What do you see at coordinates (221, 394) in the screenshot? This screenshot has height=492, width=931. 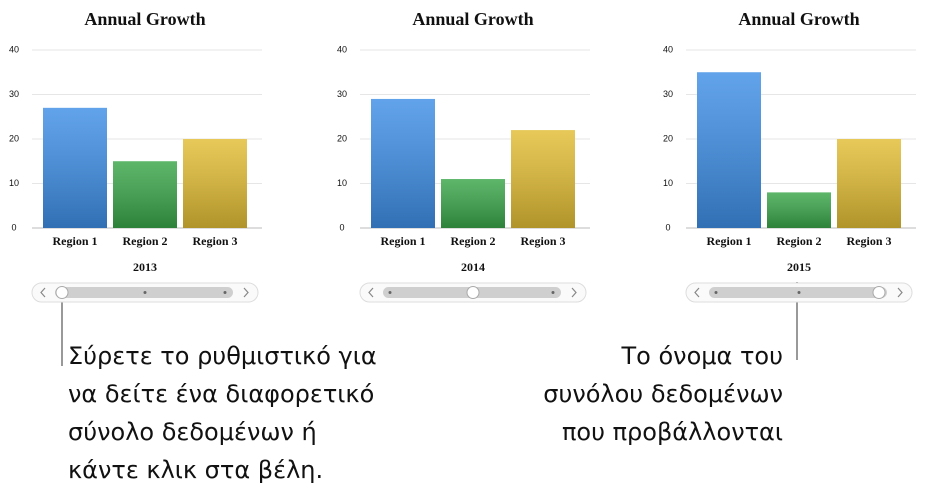 I see `callout-text: να δείτε ένα διαφορετικό` at bounding box center [221, 394].